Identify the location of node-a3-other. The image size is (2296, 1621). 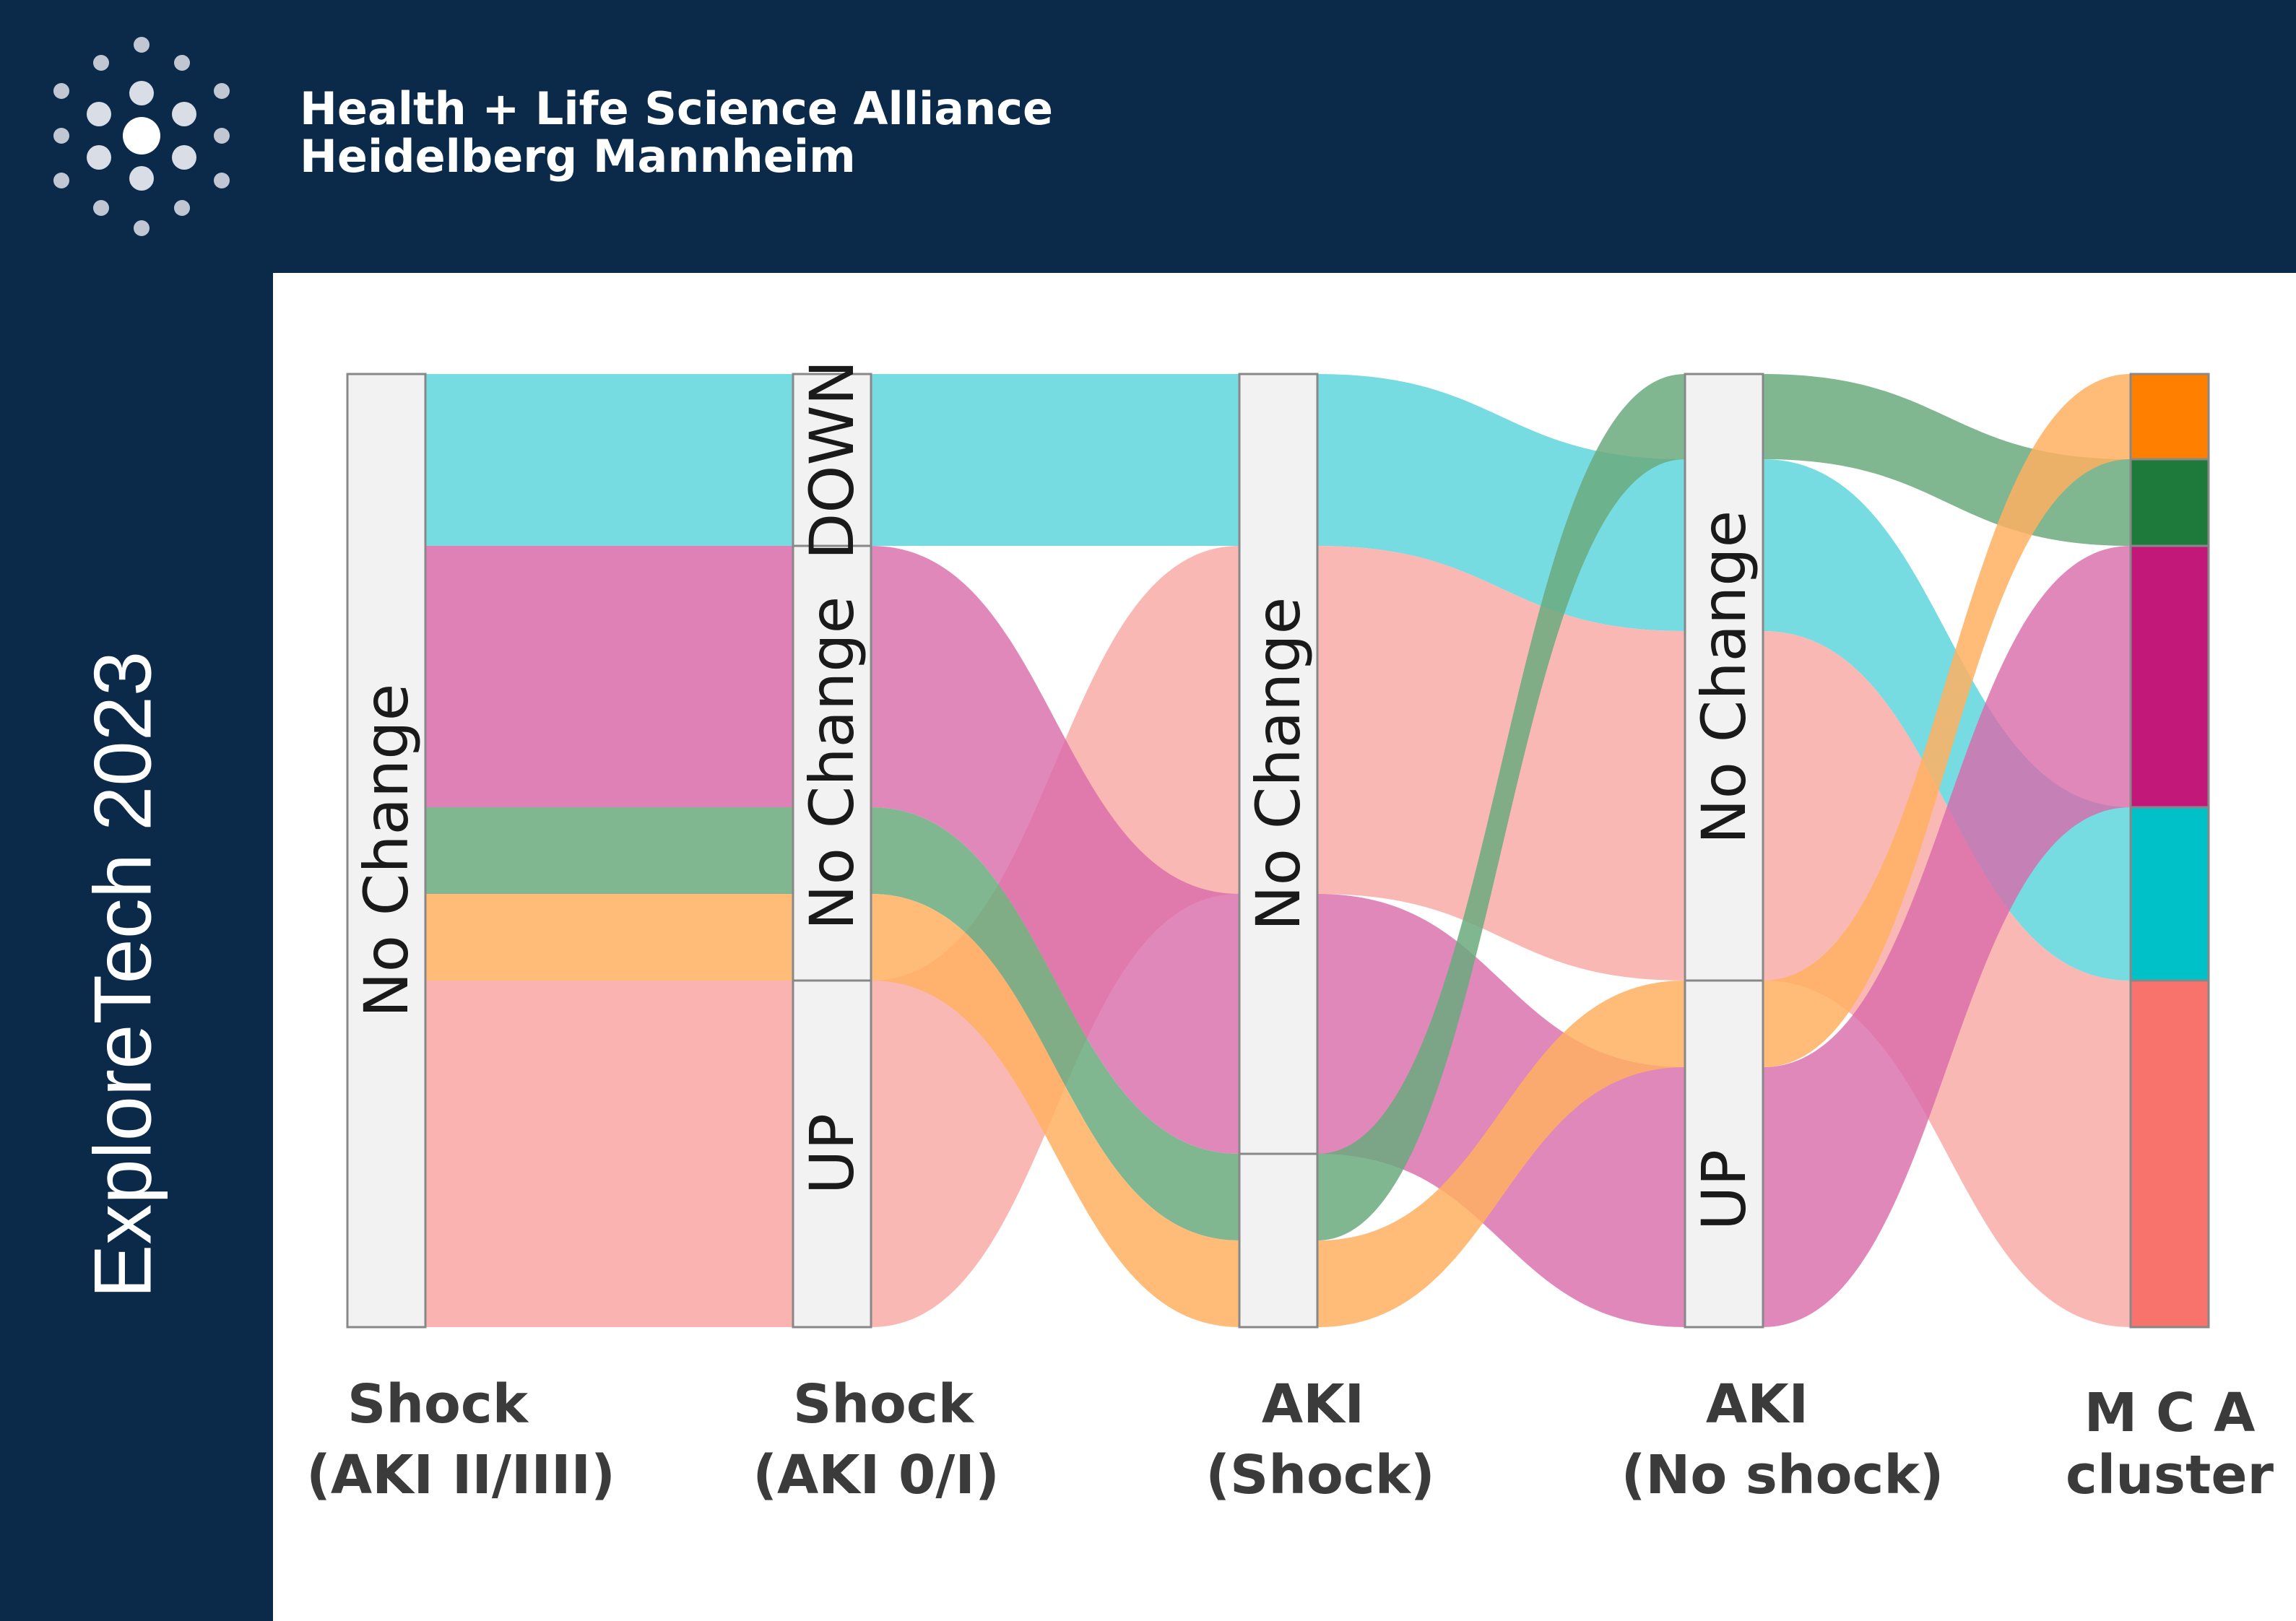
(1278, 1240).